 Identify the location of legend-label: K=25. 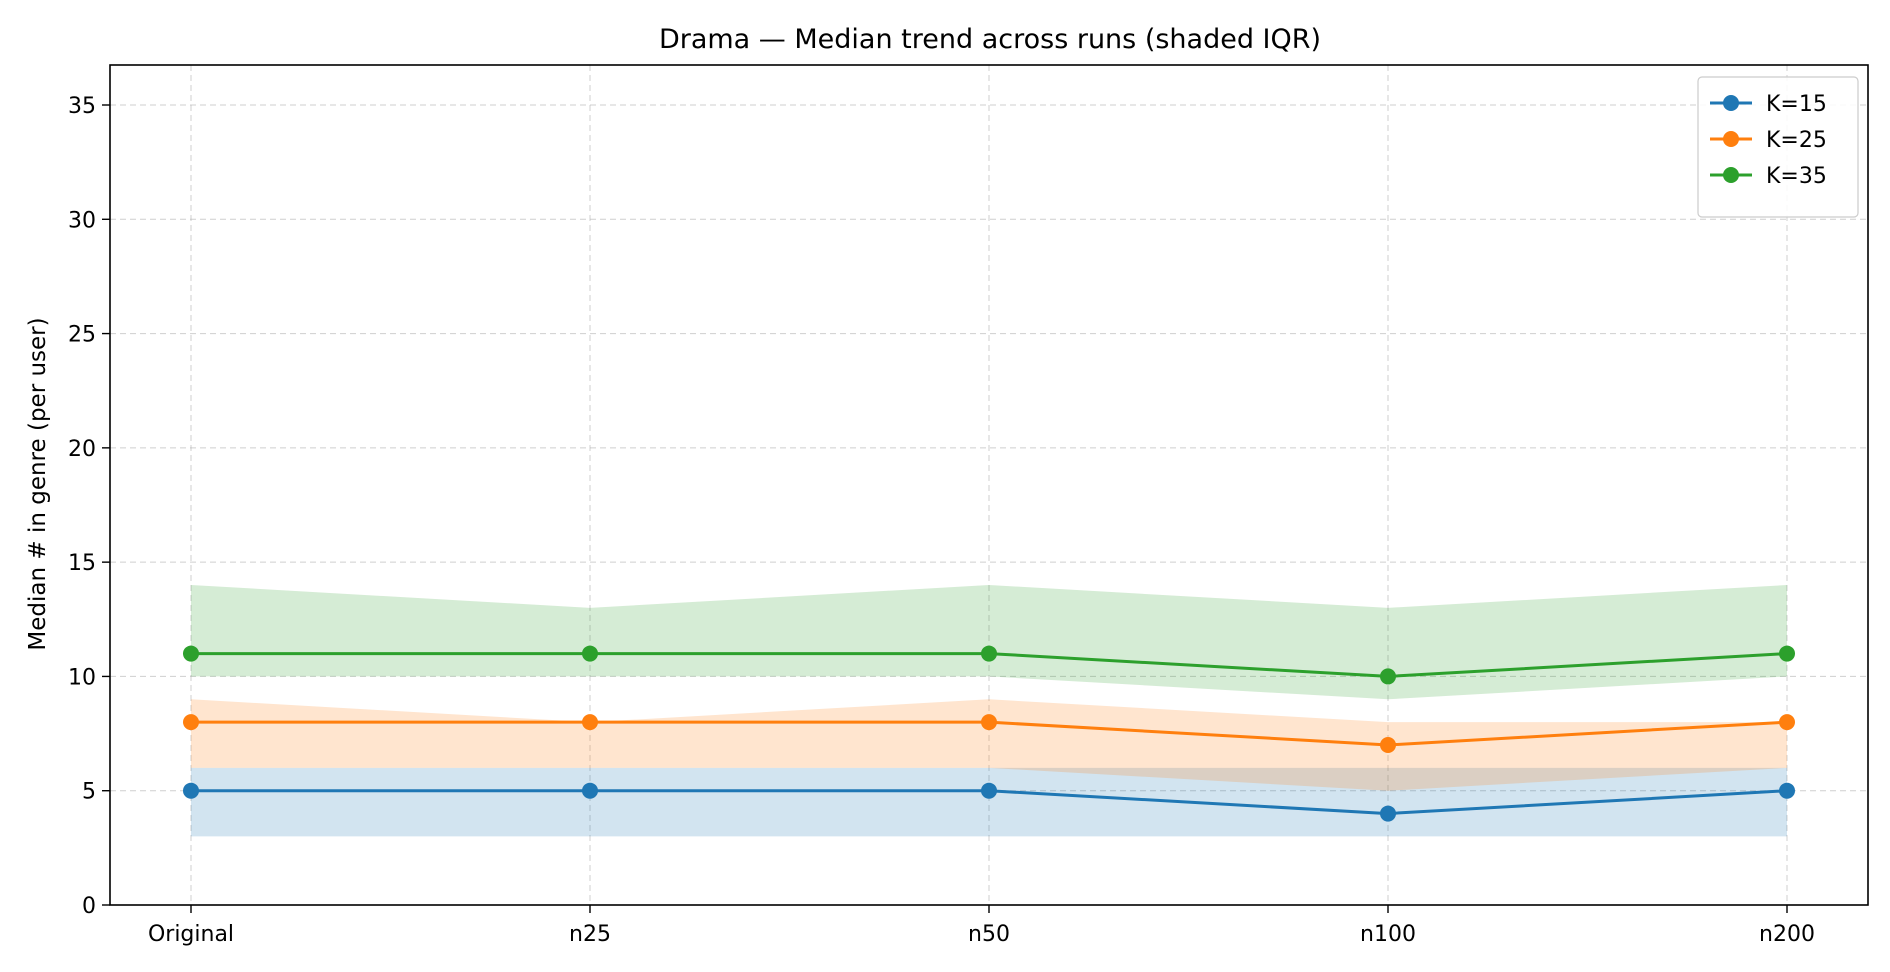
(1796, 140).